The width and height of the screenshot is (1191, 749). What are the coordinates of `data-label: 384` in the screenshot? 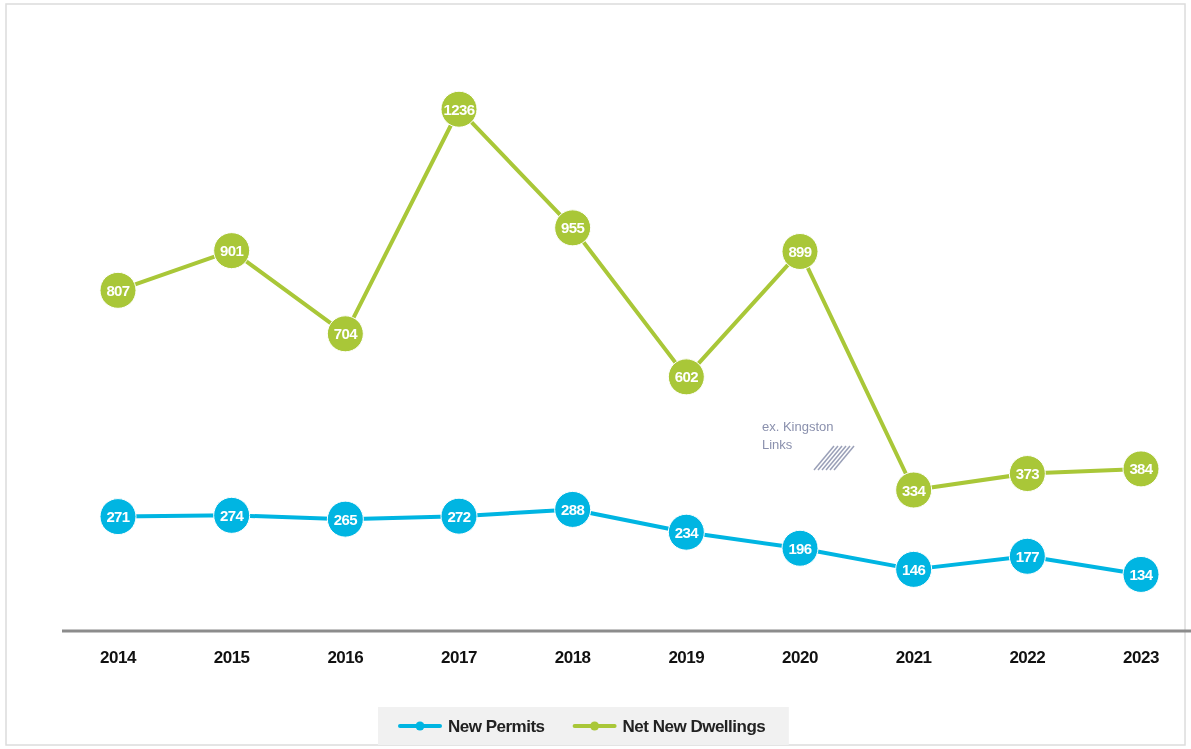 It's located at (1141, 469).